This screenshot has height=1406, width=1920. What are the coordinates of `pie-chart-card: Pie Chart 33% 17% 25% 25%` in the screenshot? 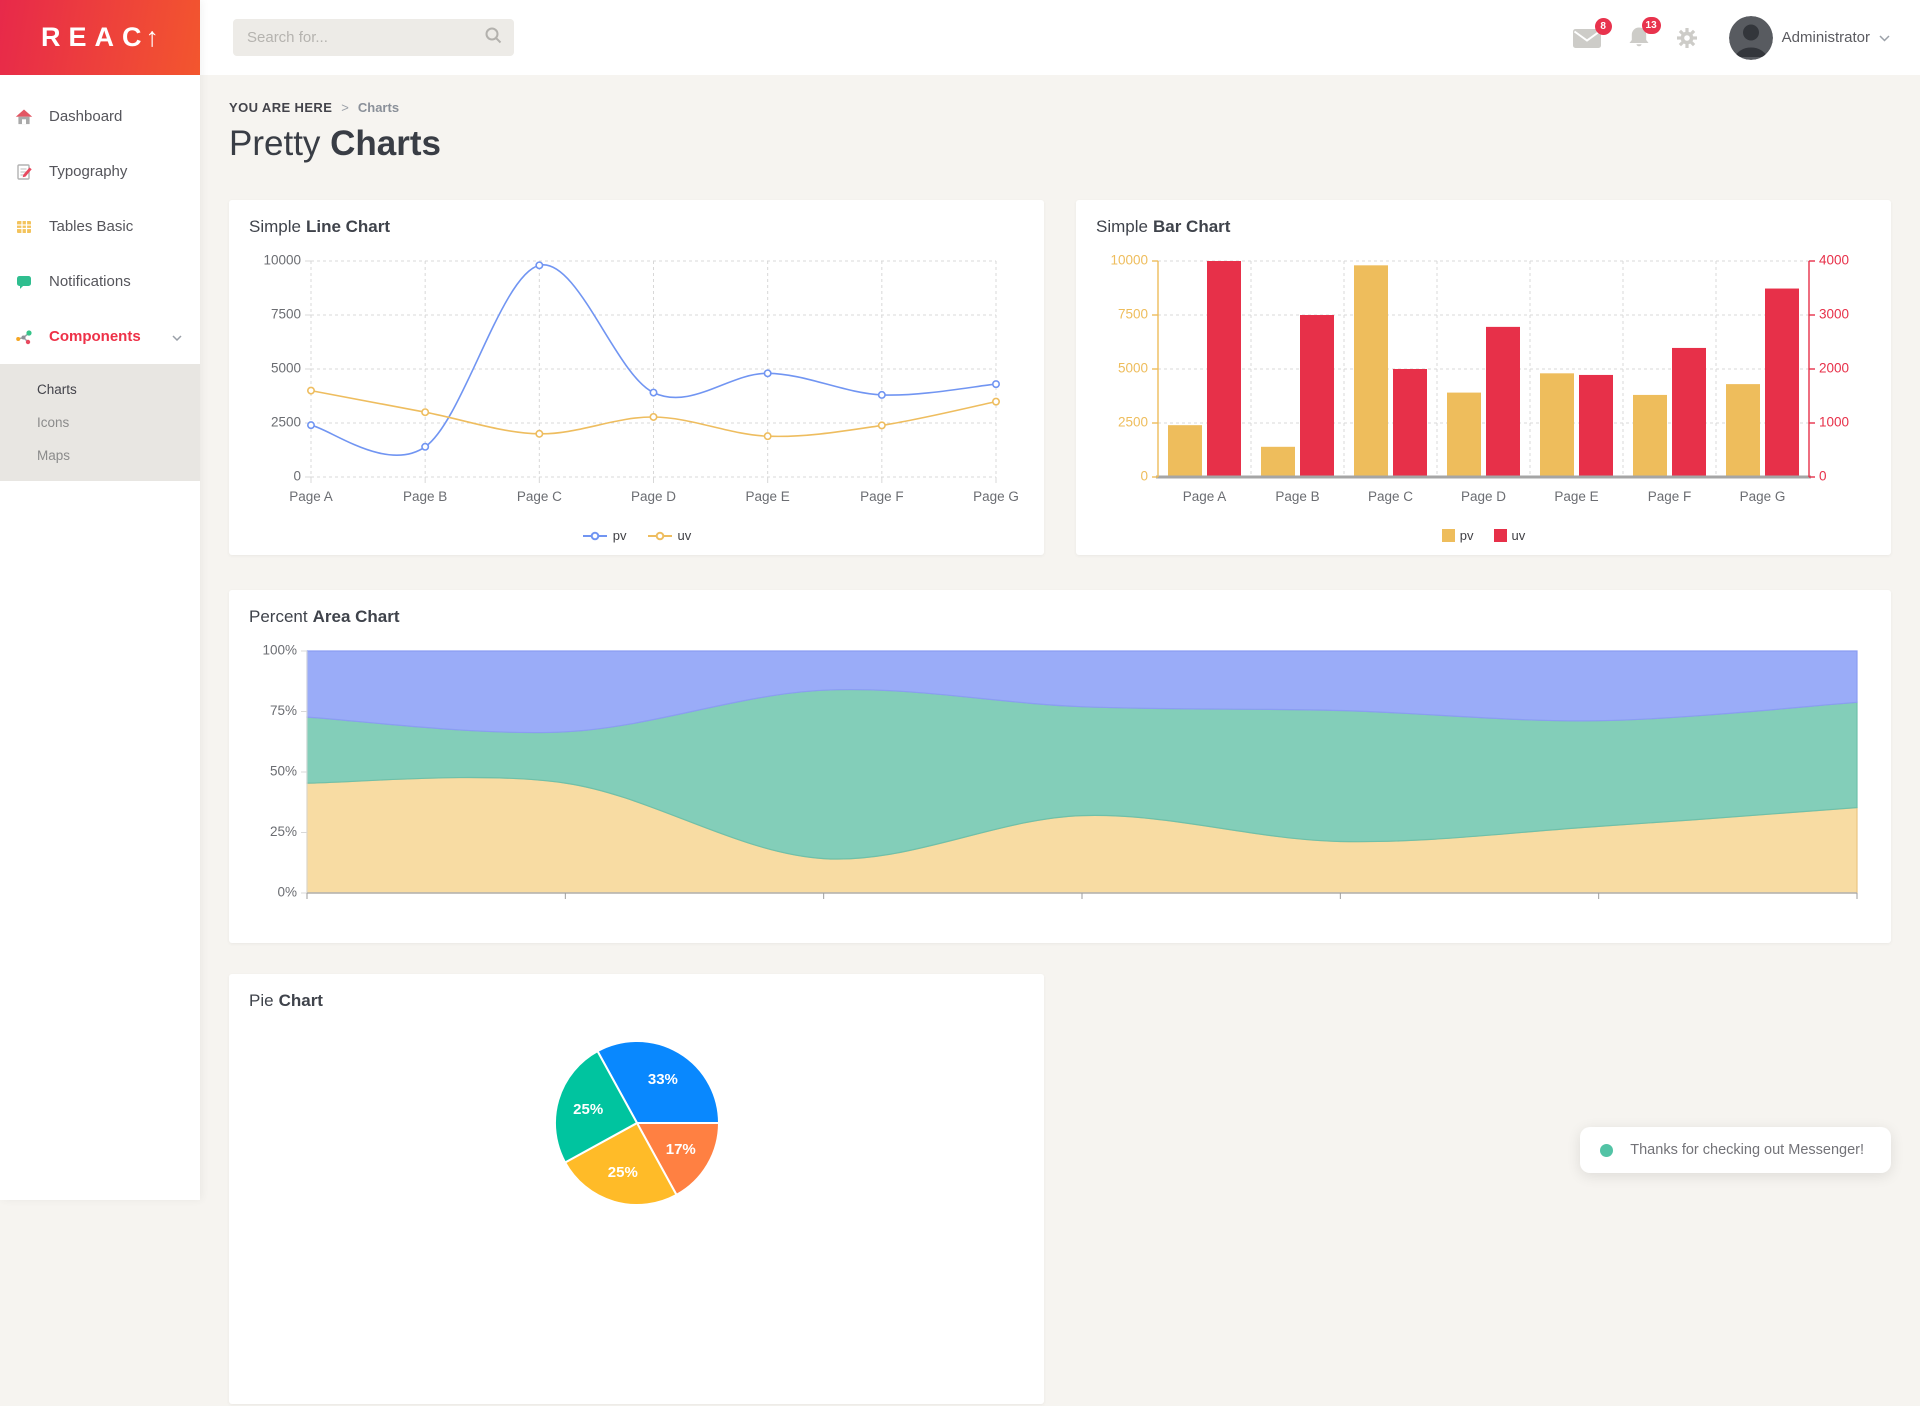 It's located at (636, 1189).